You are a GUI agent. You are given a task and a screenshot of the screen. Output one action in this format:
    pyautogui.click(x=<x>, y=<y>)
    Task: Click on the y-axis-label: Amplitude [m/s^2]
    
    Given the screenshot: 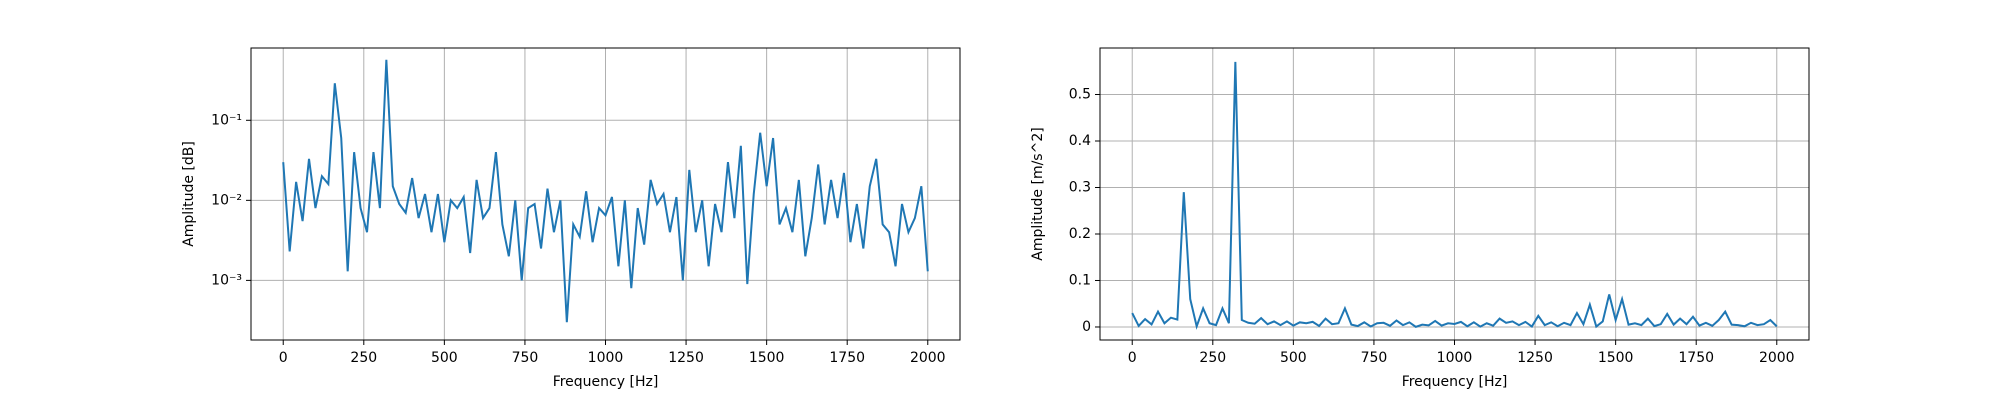 What is the action you would take?
    pyautogui.click(x=1038, y=193)
    